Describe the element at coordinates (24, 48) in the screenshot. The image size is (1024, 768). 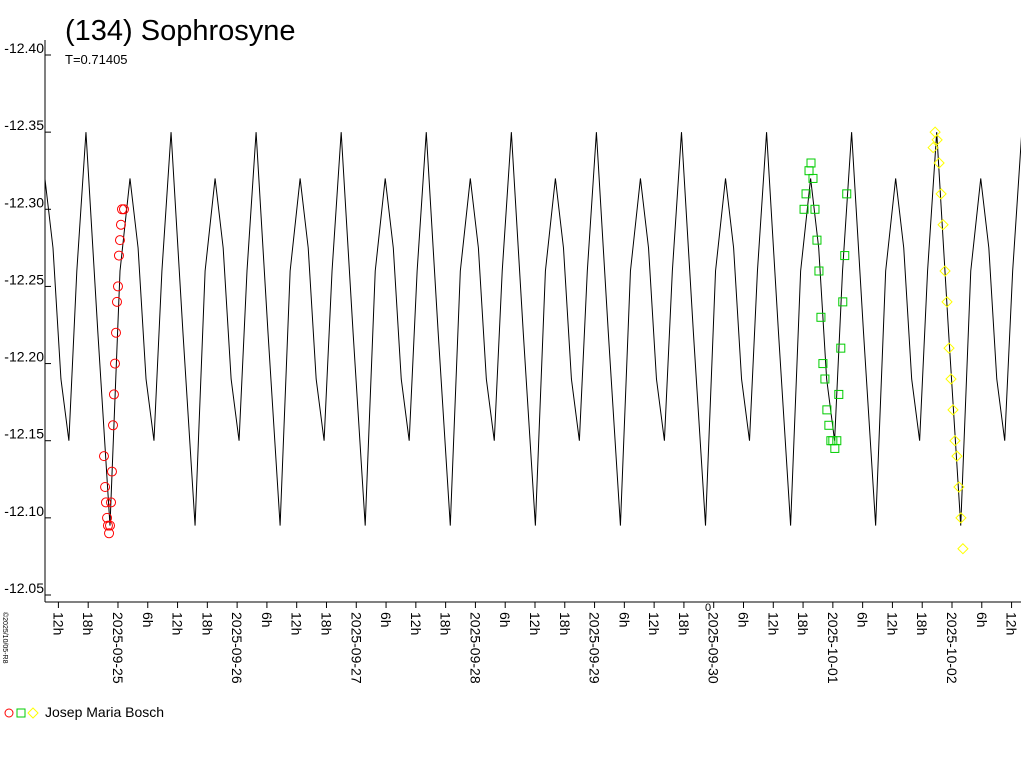
I see `y-tick-label: -12.40` at that location.